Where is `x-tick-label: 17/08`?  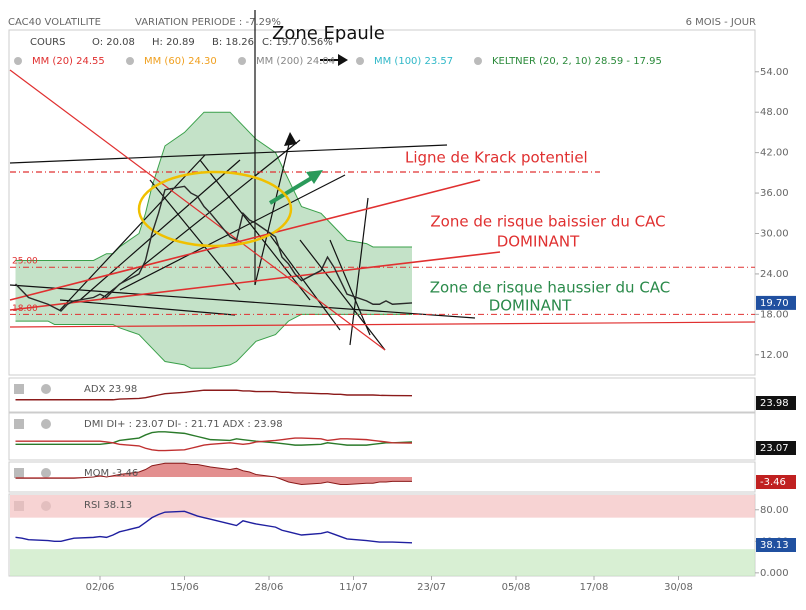
x-tick-label: 17/08 is located at coordinates (594, 587).